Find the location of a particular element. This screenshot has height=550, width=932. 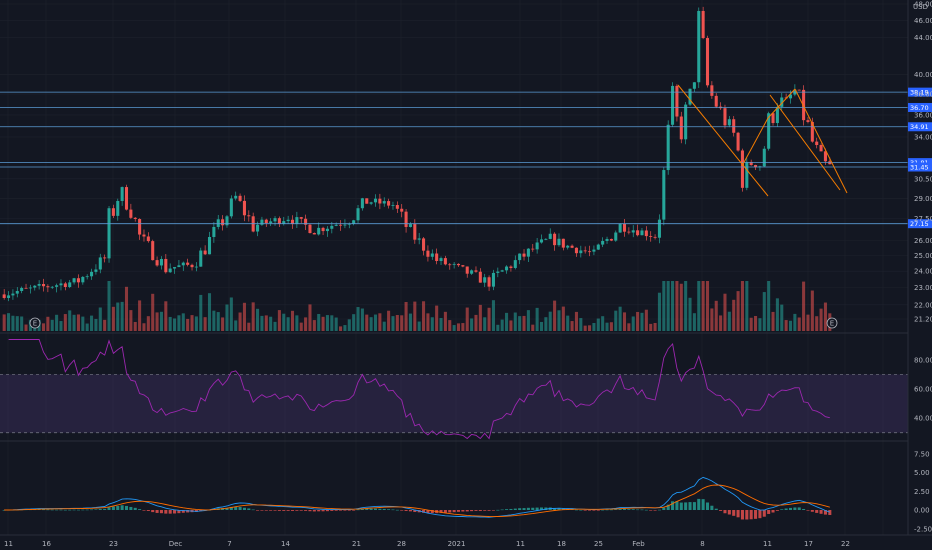

price-axis-label: 48.00 is located at coordinates (923, 4).